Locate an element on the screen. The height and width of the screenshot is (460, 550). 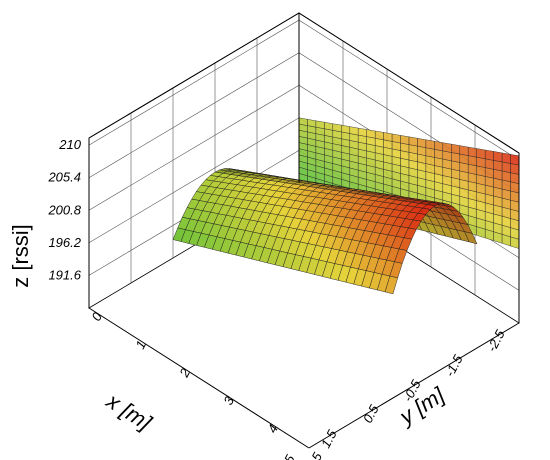
surface-cell is located at coordinates (391, 285).